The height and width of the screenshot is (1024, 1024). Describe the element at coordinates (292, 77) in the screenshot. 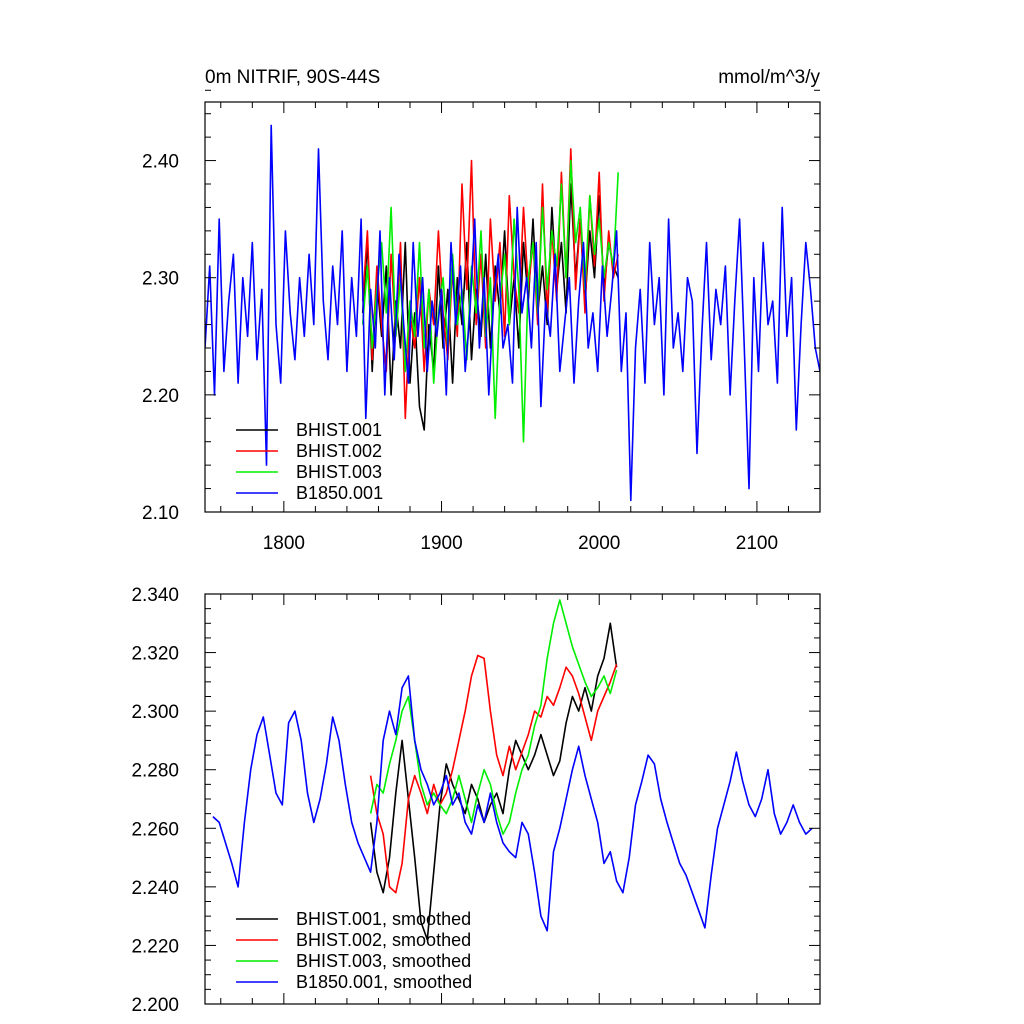

I see `top-panel-title: 0m NITRIF, 90S-44S` at that location.